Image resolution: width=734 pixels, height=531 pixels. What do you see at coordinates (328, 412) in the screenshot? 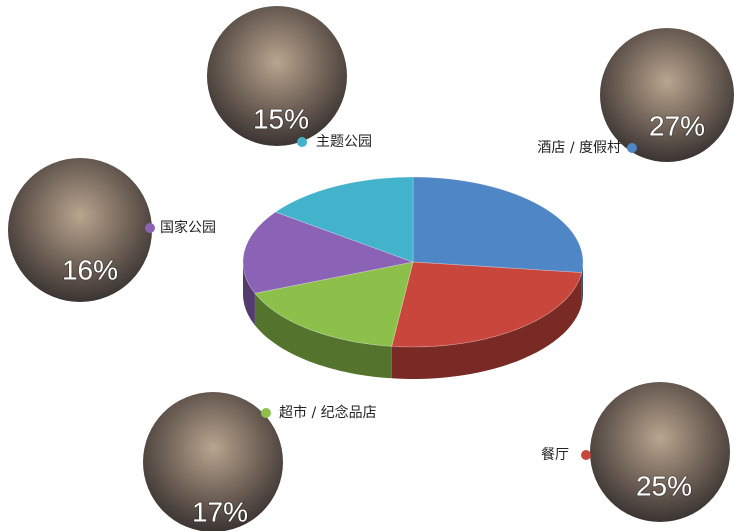
I see `category-label: 超市 / 纪念品店` at bounding box center [328, 412].